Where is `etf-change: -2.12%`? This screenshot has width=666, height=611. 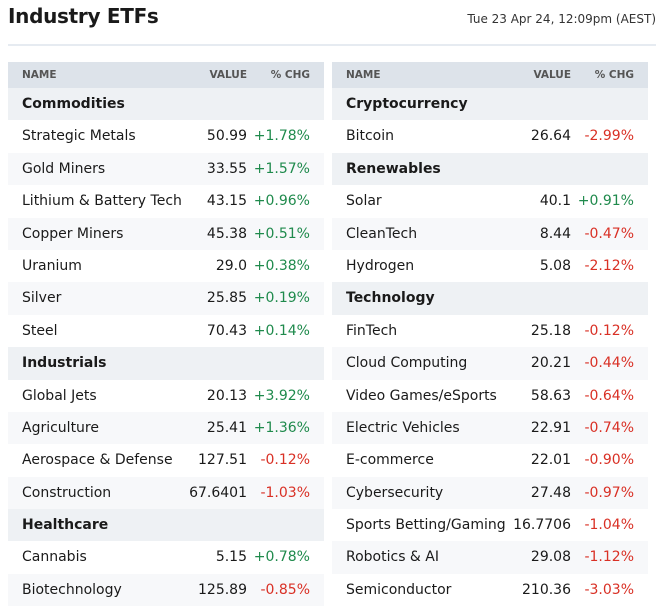 etf-change: -2.12% is located at coordinates (609, 265).